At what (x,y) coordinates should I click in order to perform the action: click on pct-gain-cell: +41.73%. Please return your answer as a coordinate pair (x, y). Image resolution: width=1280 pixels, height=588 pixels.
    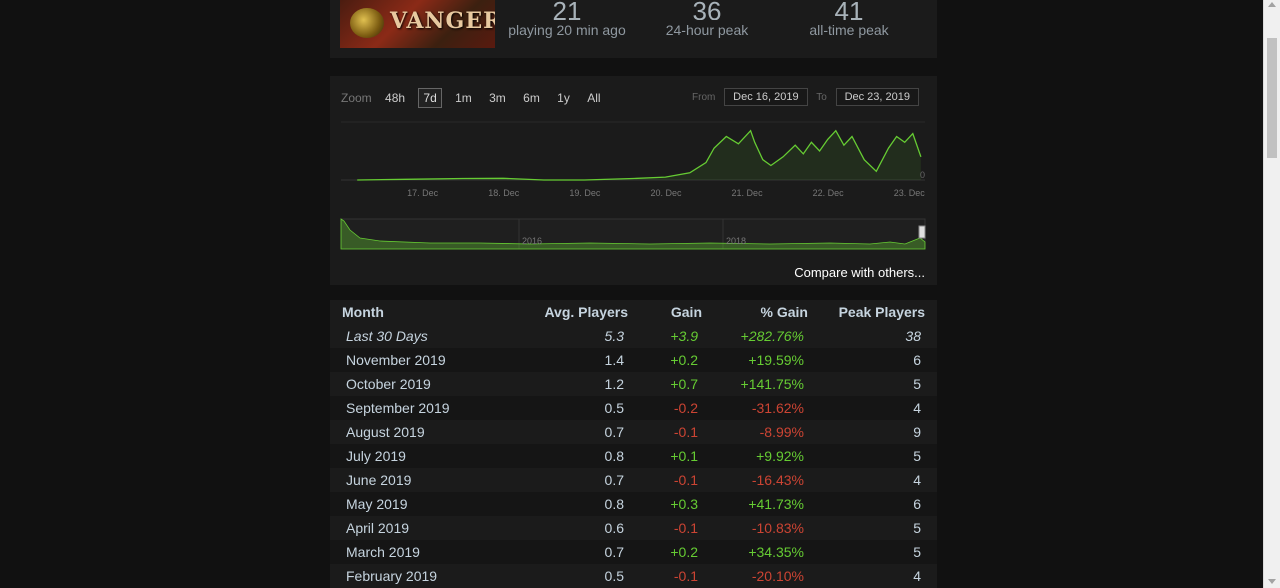
    Looking at the image, I should click on (767, 504).